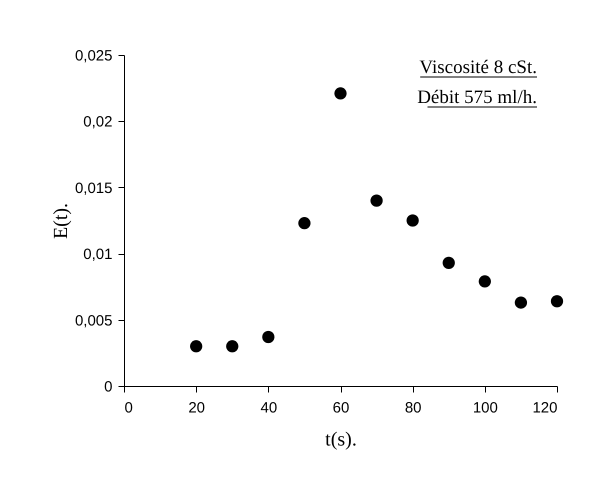 Image resolution: width=593 pixels, height=494 pixels. Describe the element at coordinates (477, 97) in the screenshot. I see `annotation: Débit 575 ml/h.` at that location.